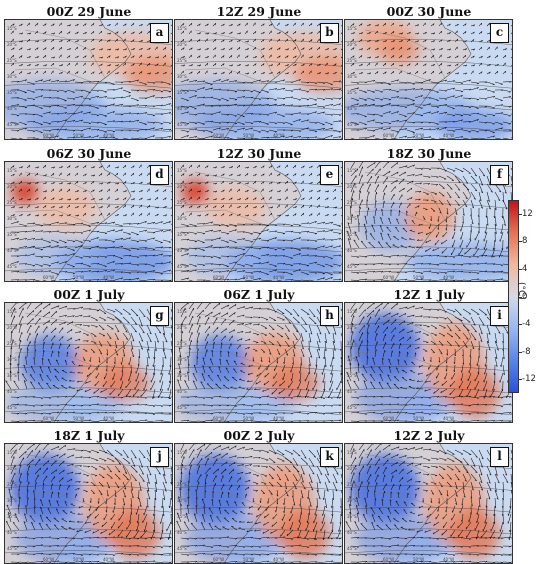 This screenshot has width=550, height=564. What do you see at coordinates (259, 11) in the screenshot?
I see `panel-title: 12Z 29 June` at bounding box center [259, 11].